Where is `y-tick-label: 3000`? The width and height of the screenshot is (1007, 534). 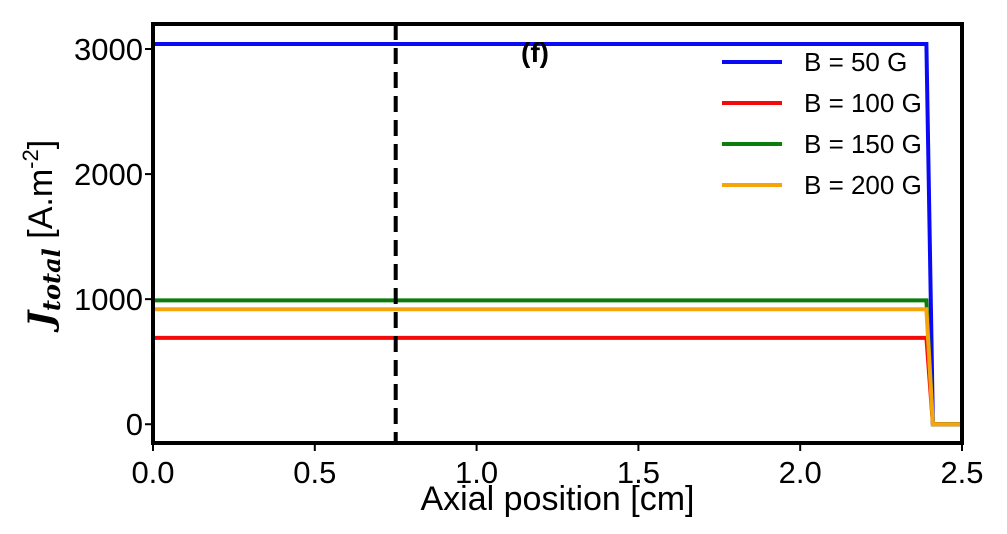 y-tick-label: 3000 is located at coordinates (108, 49).